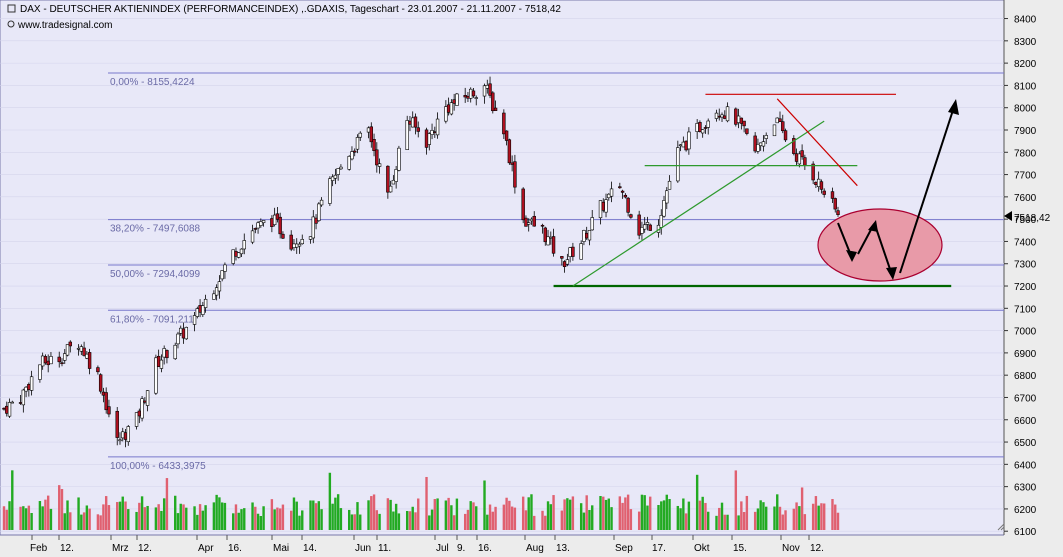 This screenshot has width=1063, height=557. Describe the element at coordinates (155, 229) in the screenshot. I see `fib-label: 38,20% - 7497,6088` at that location.